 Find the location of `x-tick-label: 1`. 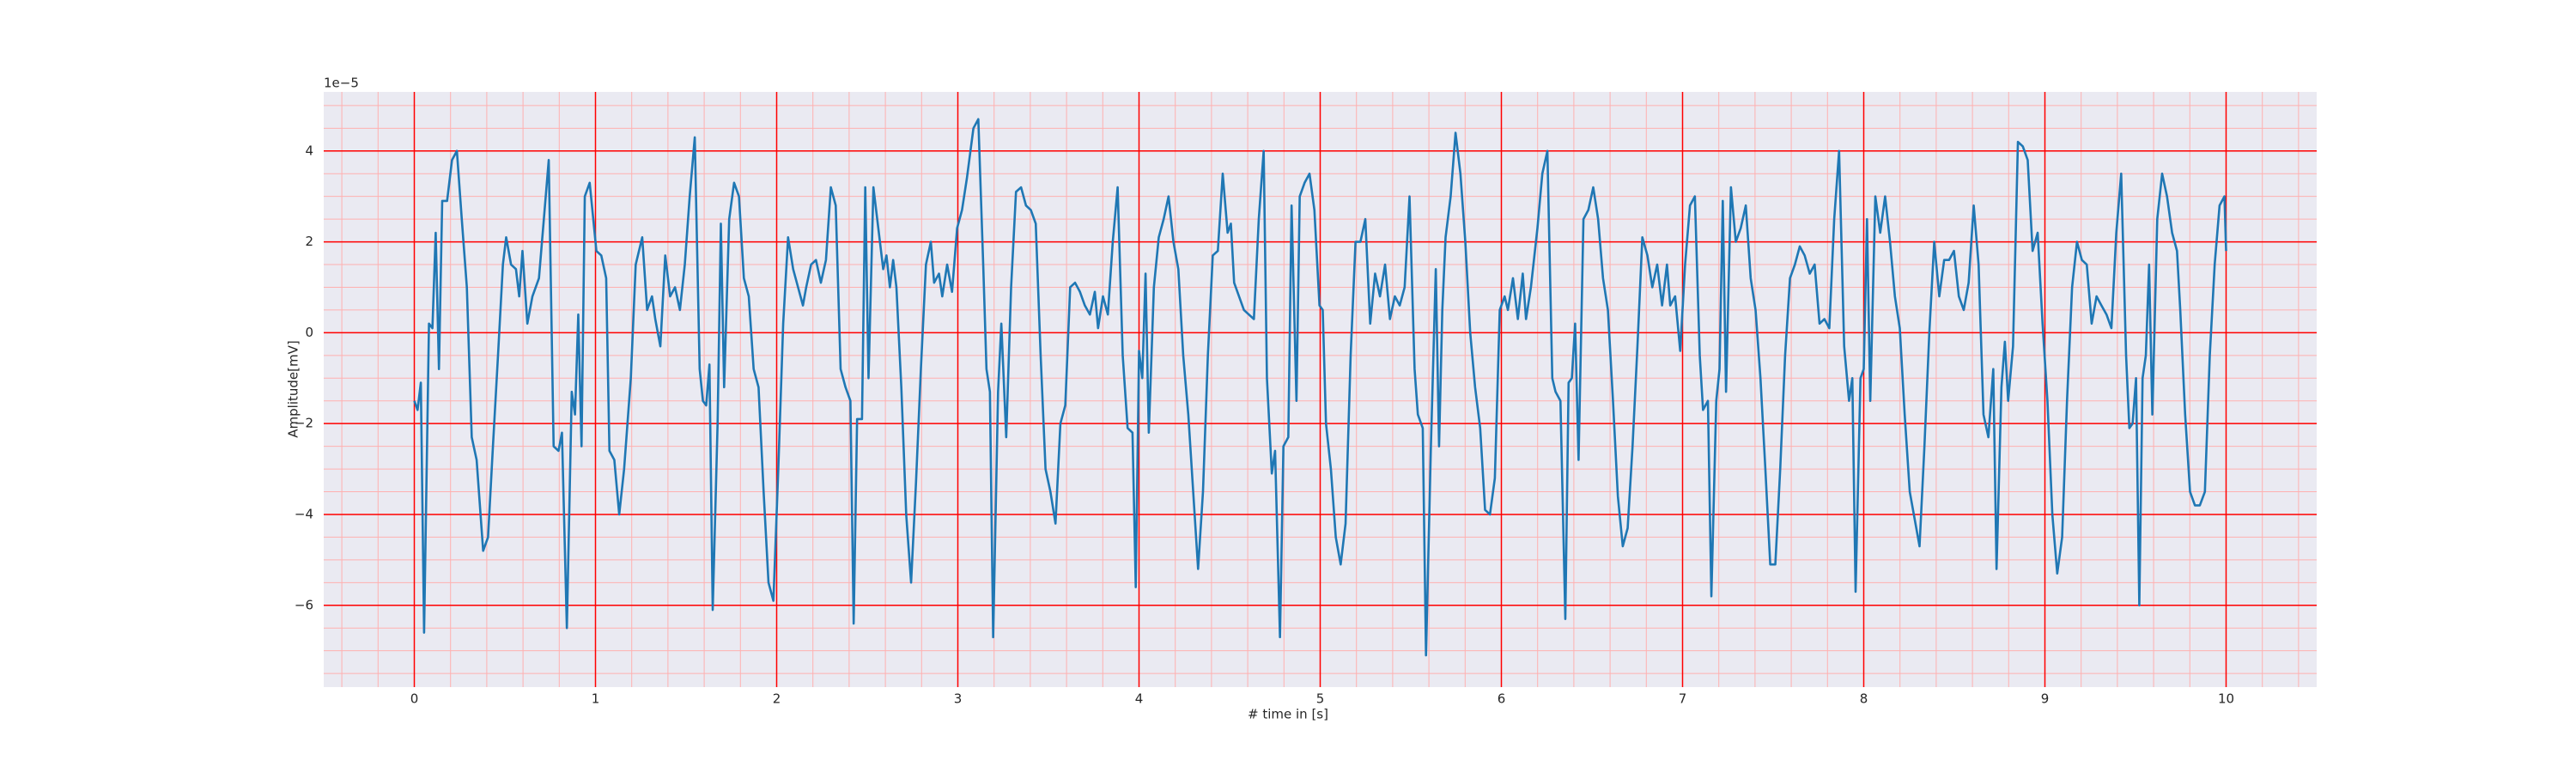

x-tick-label: 1 is located at coordinates (596, 699).